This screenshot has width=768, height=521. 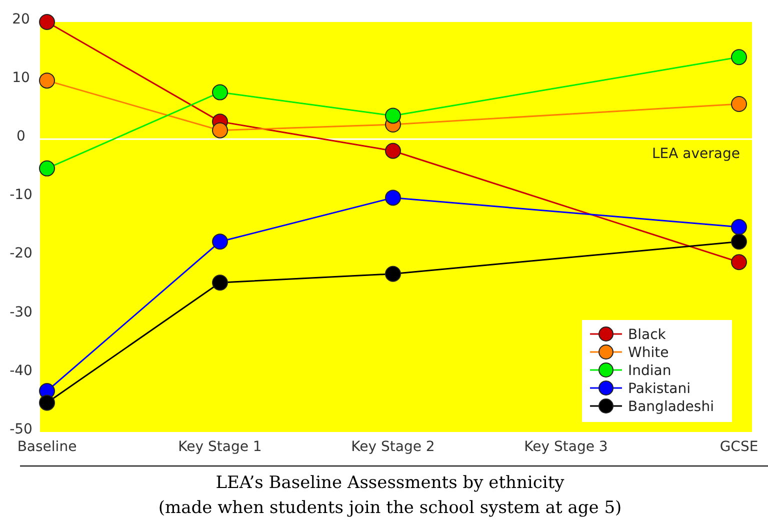 I want to click on legend-label: Pakistani, so click(x=659, y=389).